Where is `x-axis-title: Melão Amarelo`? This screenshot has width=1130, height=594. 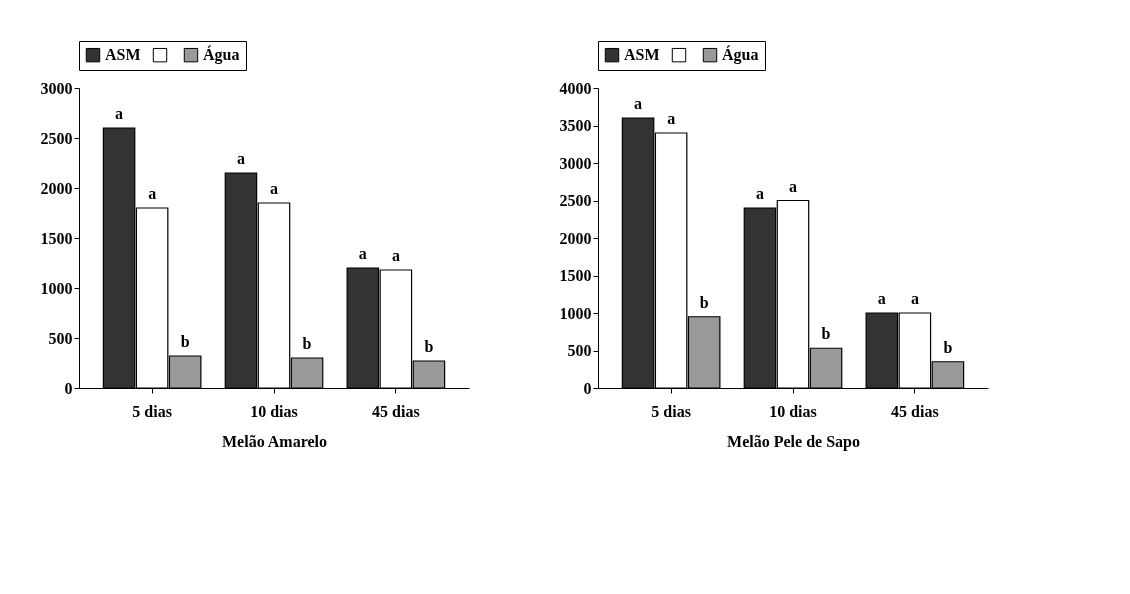 x-axis-title: Melão Amarelo is located at coordinates (274, 441).